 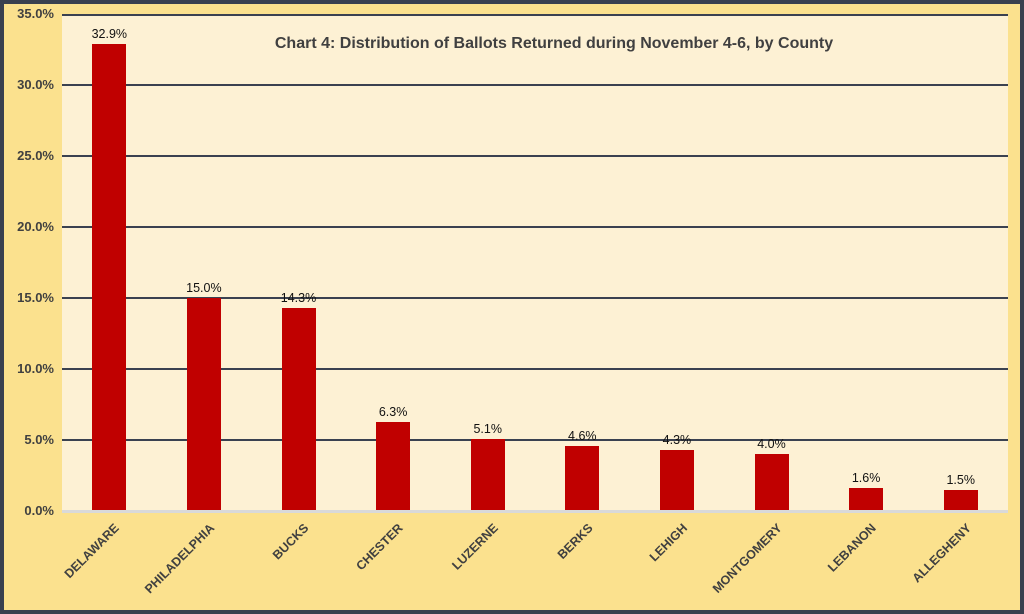 I want to click on x-axis-category-label: MONTGOMERY, so click(x=747, y=558).